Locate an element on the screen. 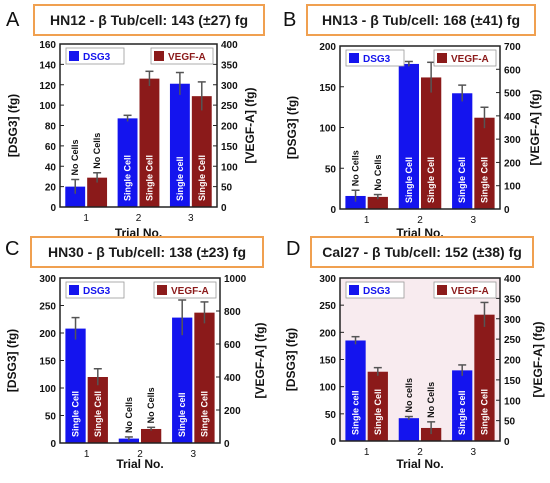 Image resolution: width=550 pixels, height=483 pixels. plot-background is located at coordinates (420, 359).